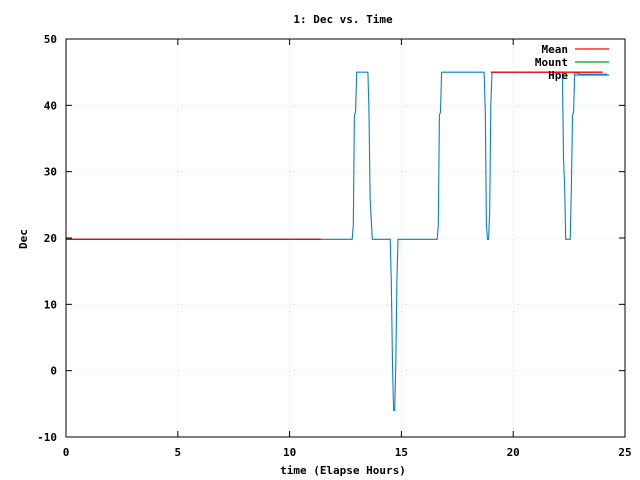 Image resolution: width=640 pixels, height=480 pixels. What do you see at coordinates (558, 75) in the screenshot?
I see `legend-label-hpe: Hpe` at bounding box center [558, 75].